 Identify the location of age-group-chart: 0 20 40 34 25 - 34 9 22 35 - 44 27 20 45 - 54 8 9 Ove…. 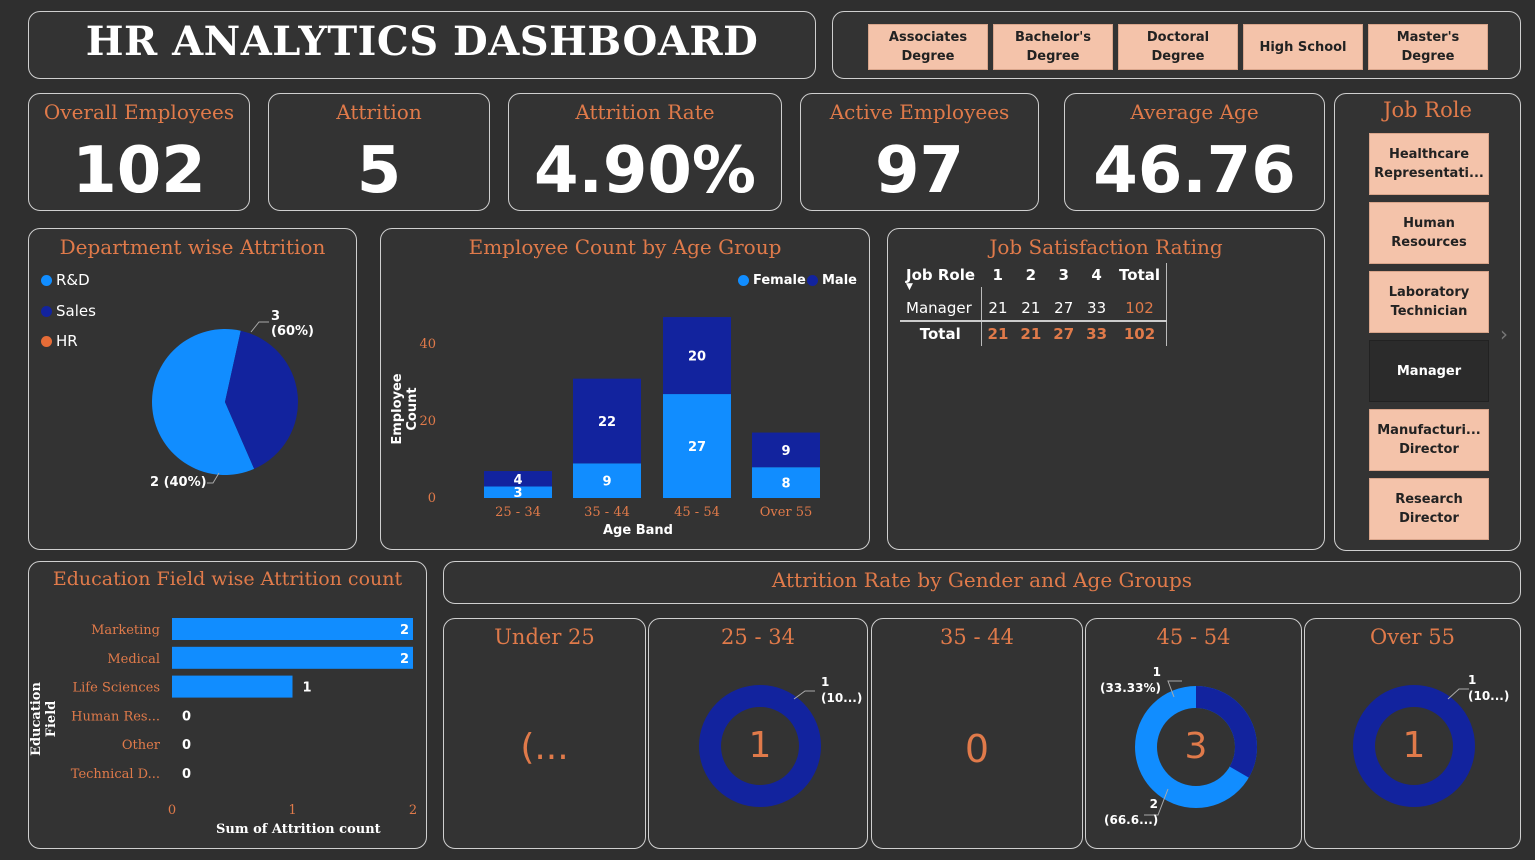
(626, 390).